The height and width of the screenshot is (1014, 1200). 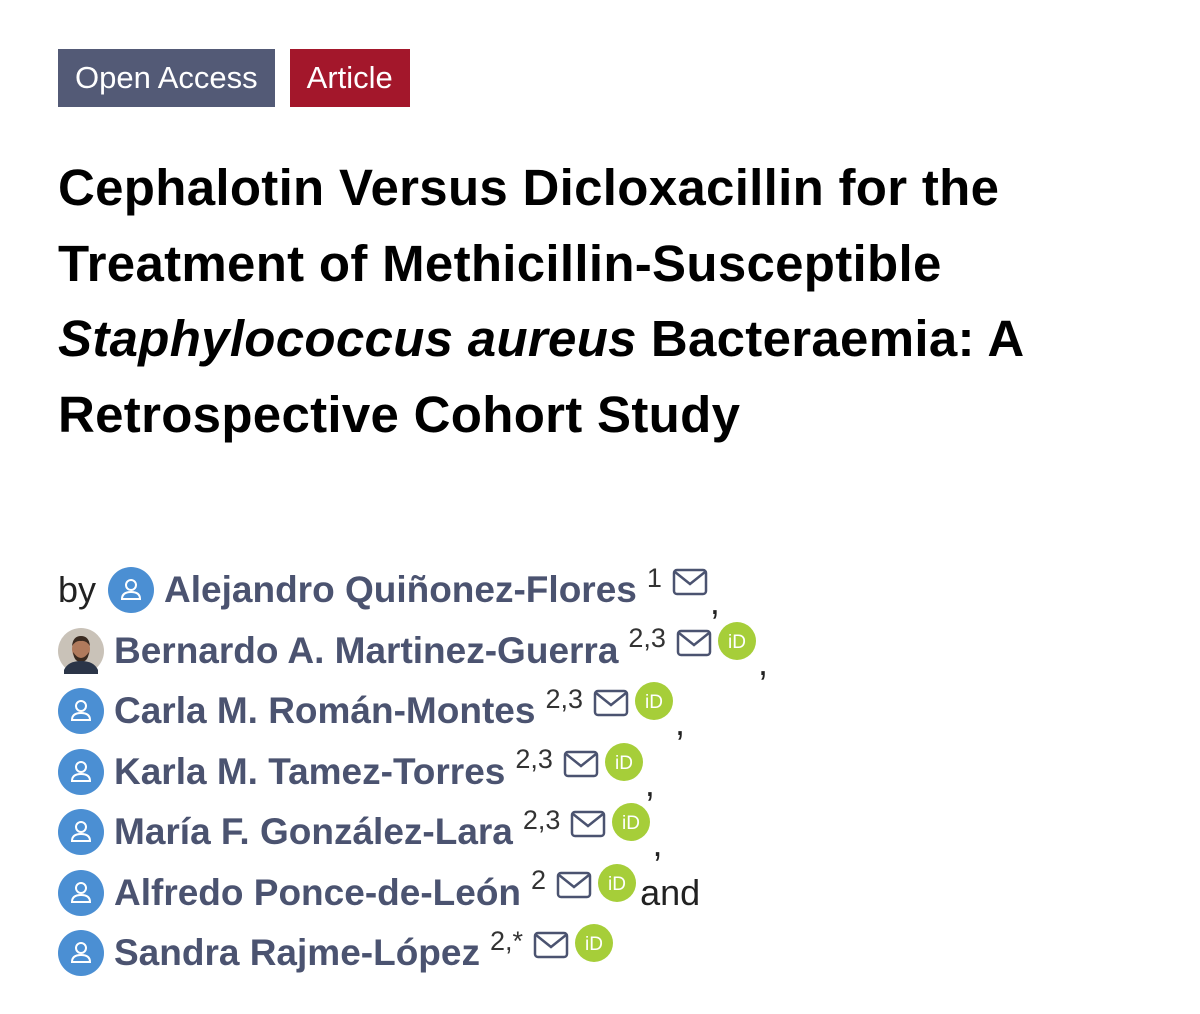 I want to click on author-row: Karla M. Tamez-Torres 2,3 iD,, so click(x=608, y=773).